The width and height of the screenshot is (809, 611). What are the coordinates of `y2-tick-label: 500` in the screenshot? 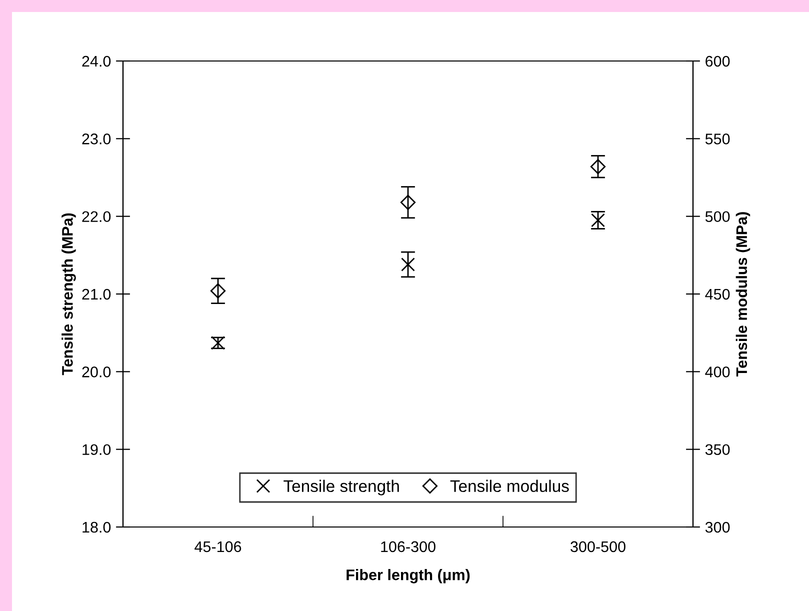 It's located at (717, 216).